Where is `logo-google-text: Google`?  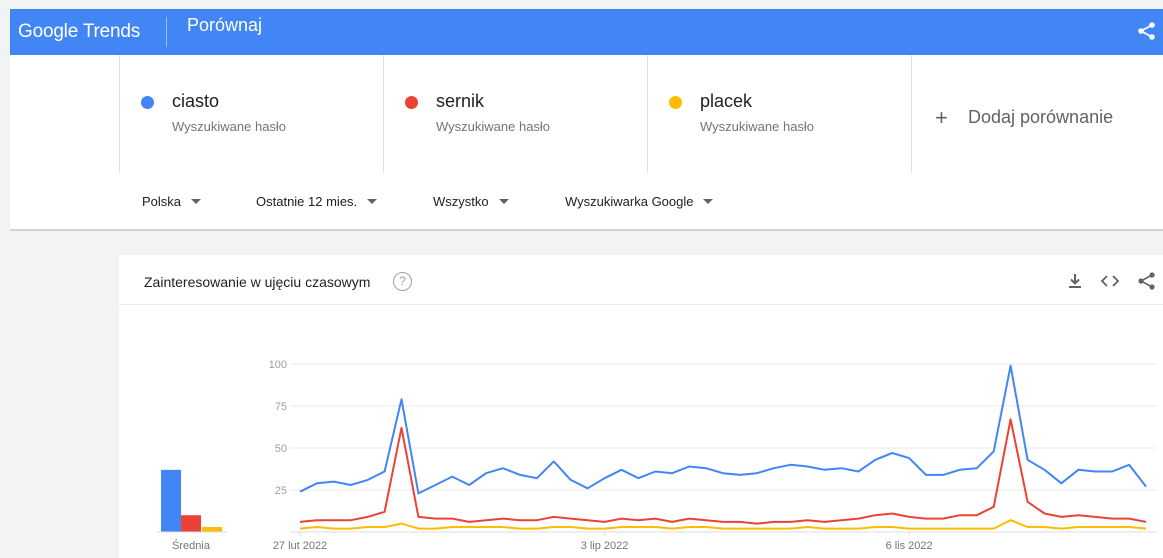 logo-google-text: Google is located at coordinates (48, 31).